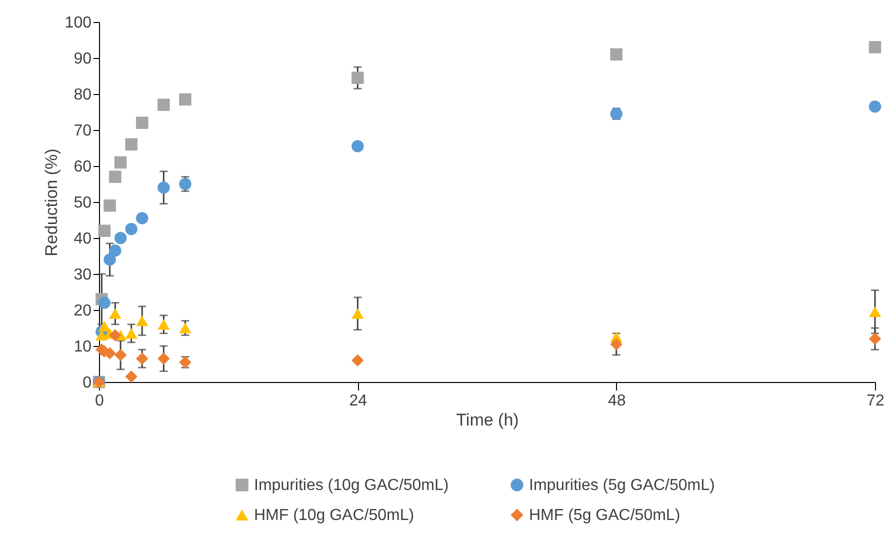  Describe the element at coordinates (83, 59) in the screenshot. I see `y-tick-label: 90` at that location.